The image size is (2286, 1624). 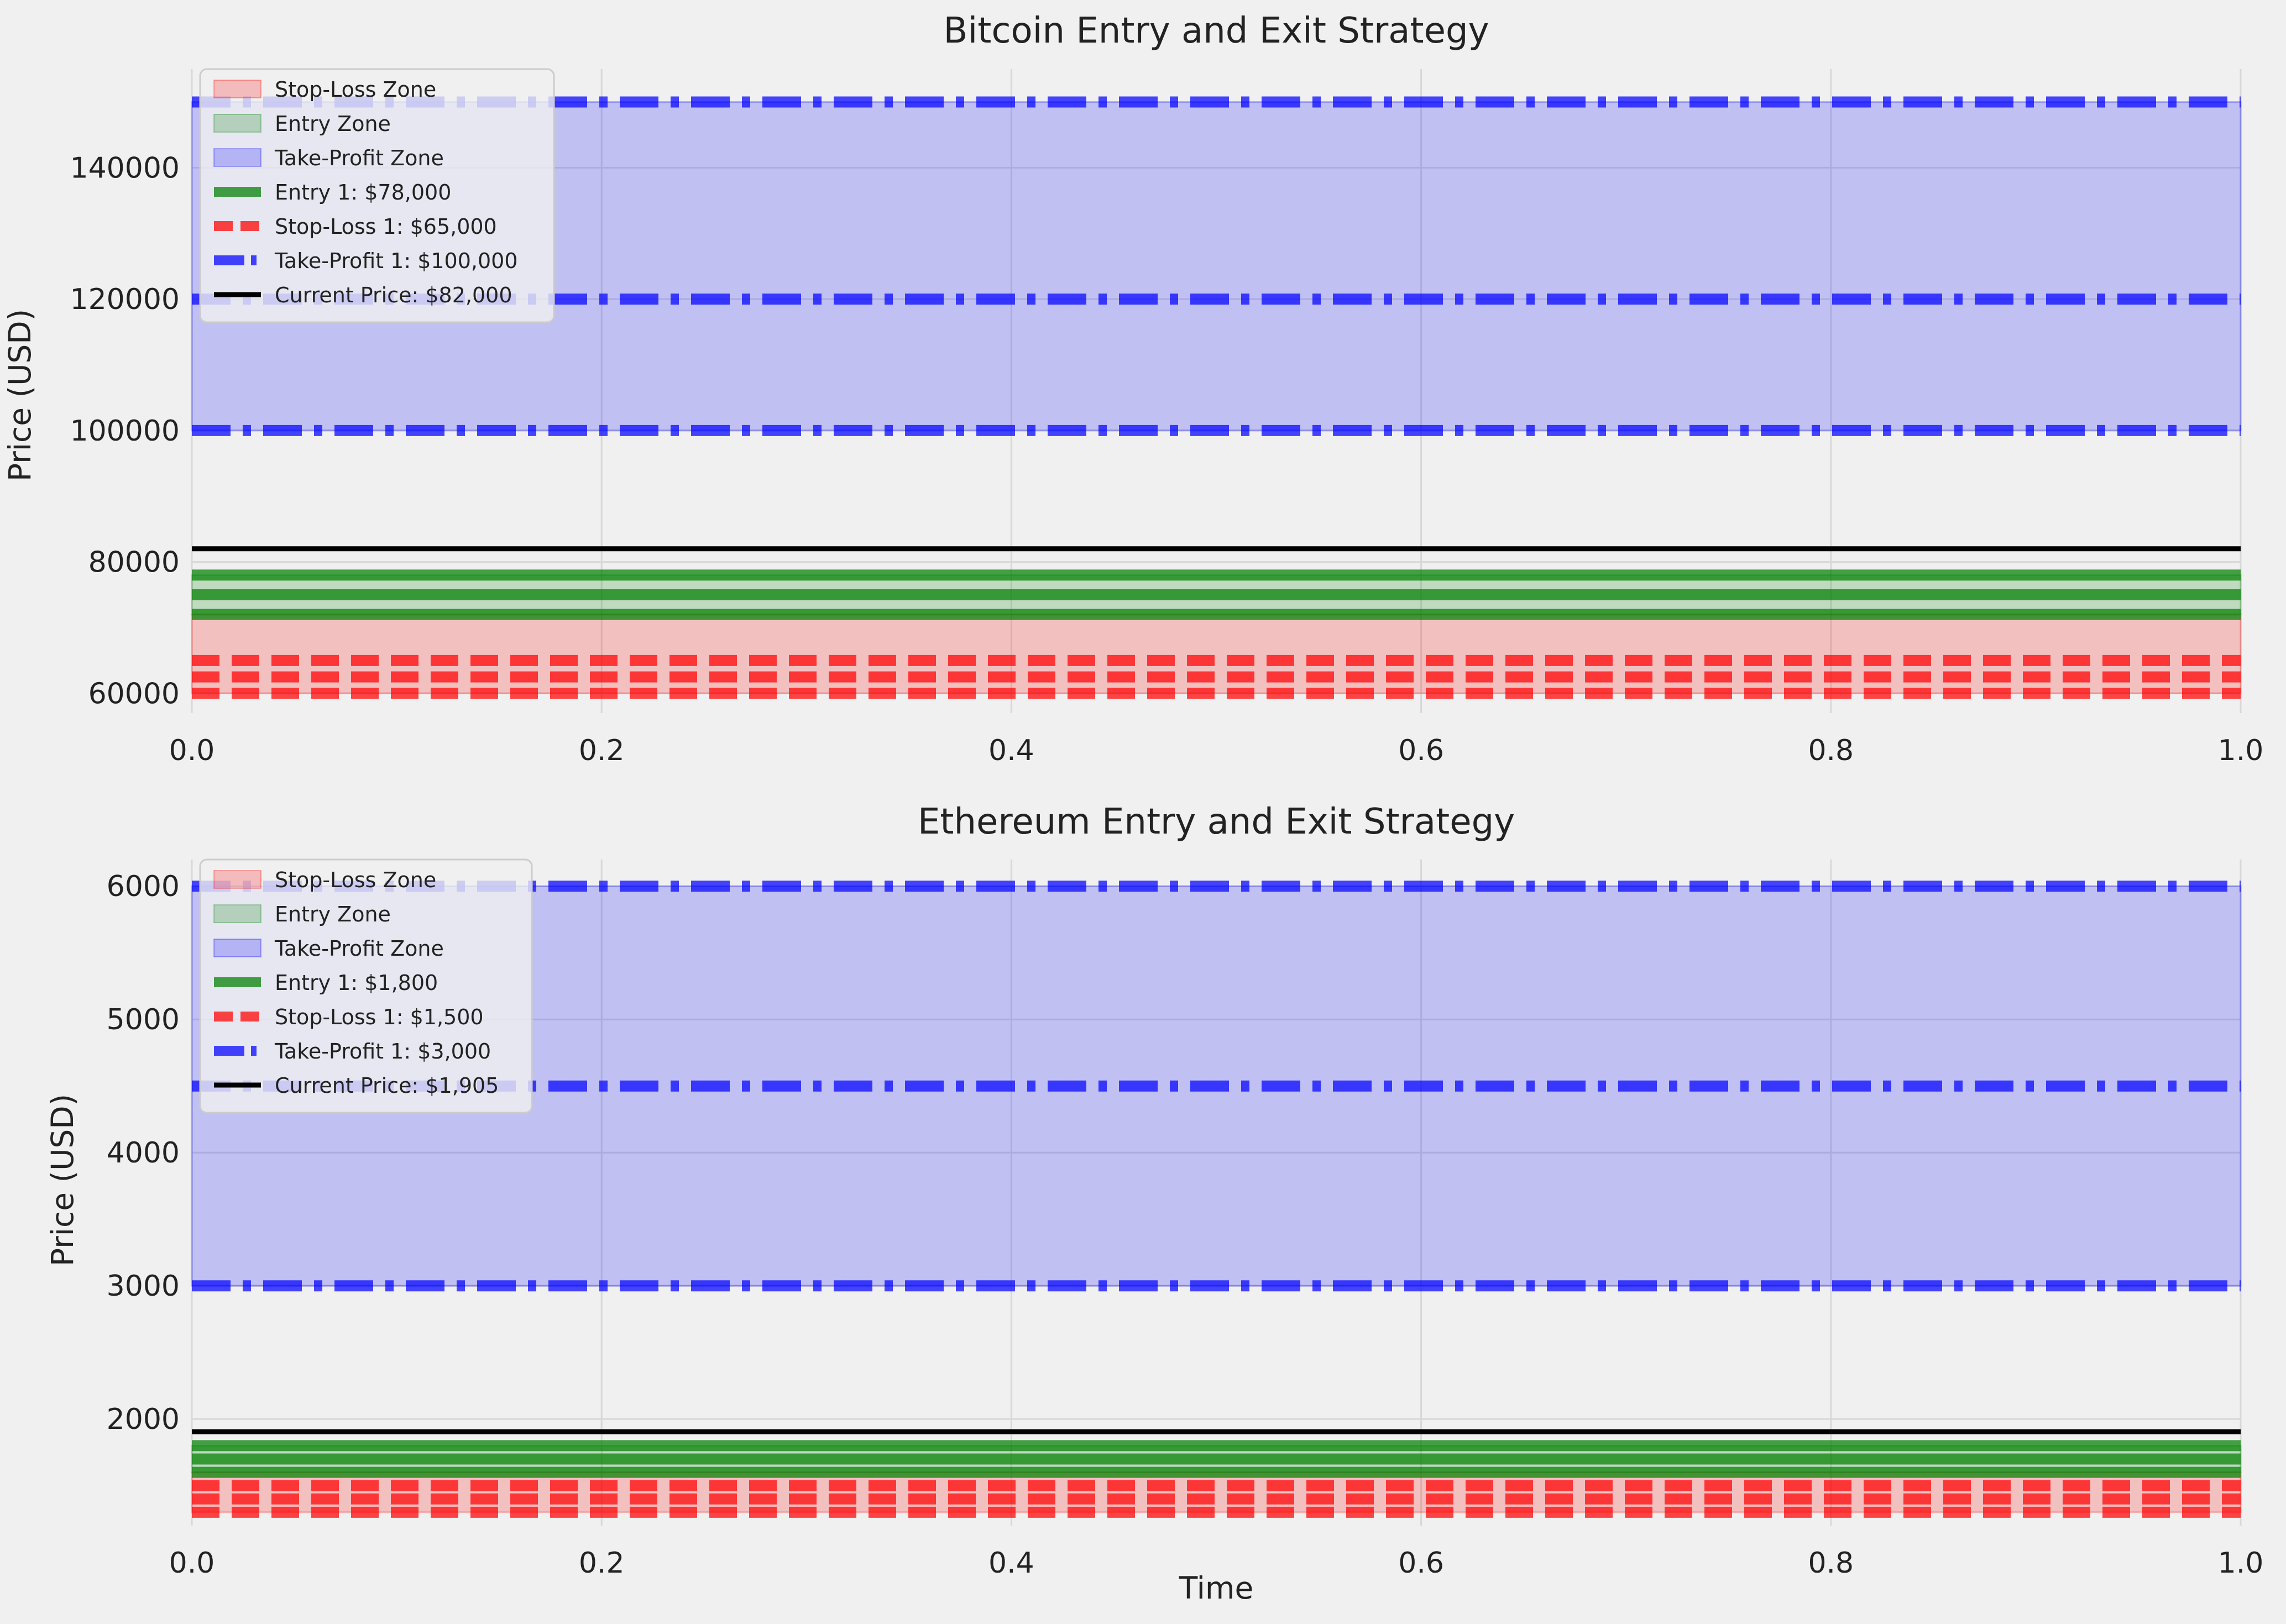 I want to click on x-axis-label: Time, so click(x=1216, y=1588).